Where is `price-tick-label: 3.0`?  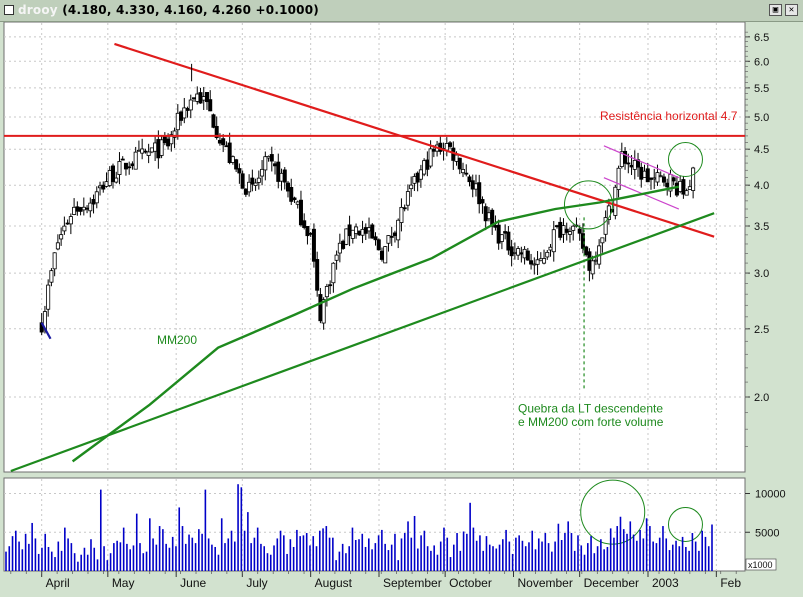 price-tick-label: 3.0 is located at coordinates (761, 274).